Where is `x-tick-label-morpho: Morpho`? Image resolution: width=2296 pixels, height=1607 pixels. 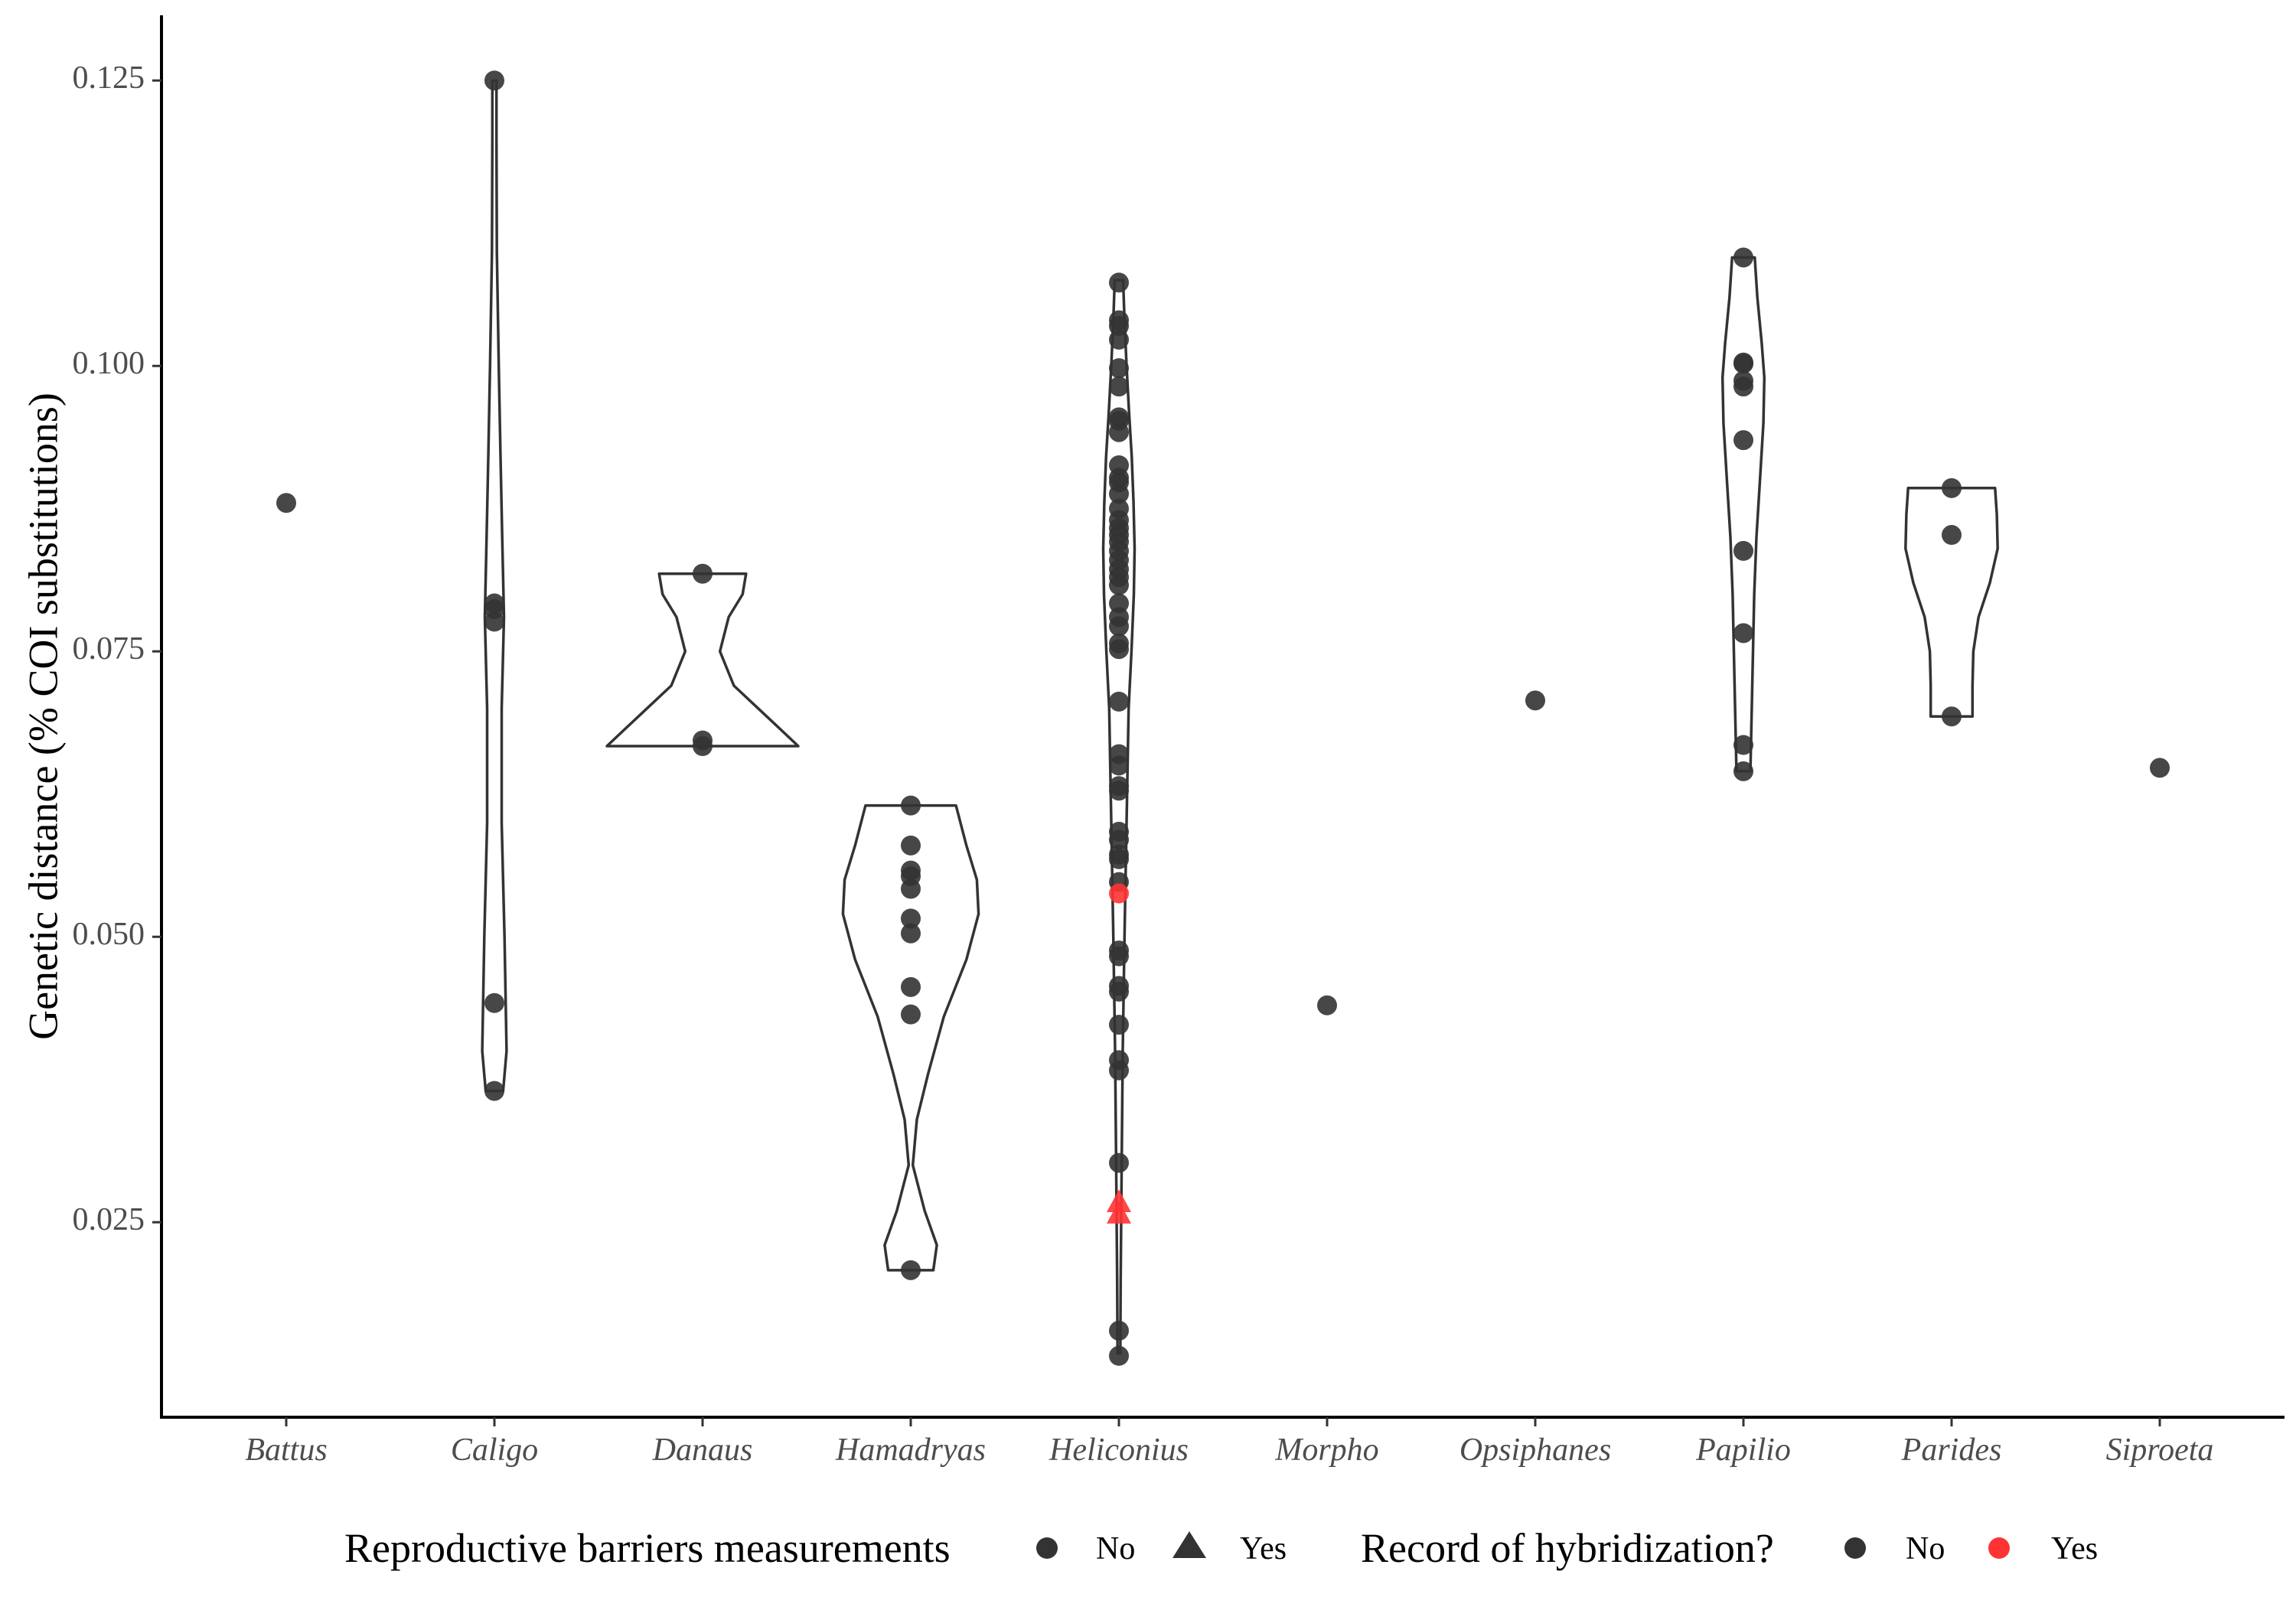
x-tick-label-morpho: Morpho is located at coordinates (1326, 1450).